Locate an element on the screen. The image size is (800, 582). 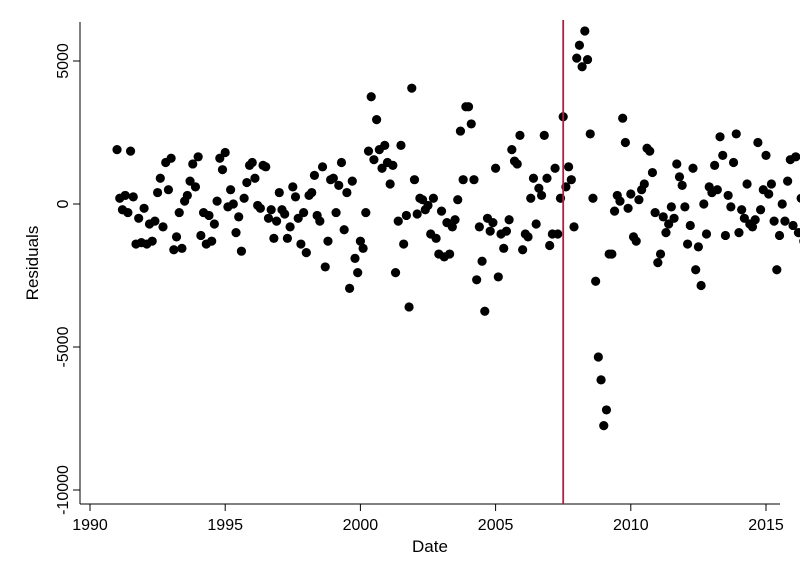
x-tick-label: 1990 is located at coordinates (90, 525).